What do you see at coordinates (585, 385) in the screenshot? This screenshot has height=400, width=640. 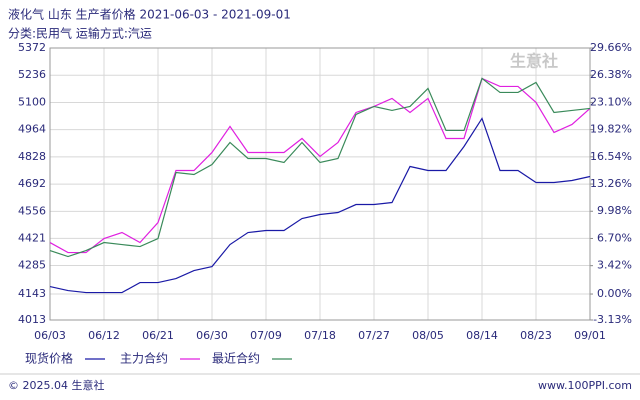 I see `footer-site: www.100PPI.com` at bounding box center [585, 385].